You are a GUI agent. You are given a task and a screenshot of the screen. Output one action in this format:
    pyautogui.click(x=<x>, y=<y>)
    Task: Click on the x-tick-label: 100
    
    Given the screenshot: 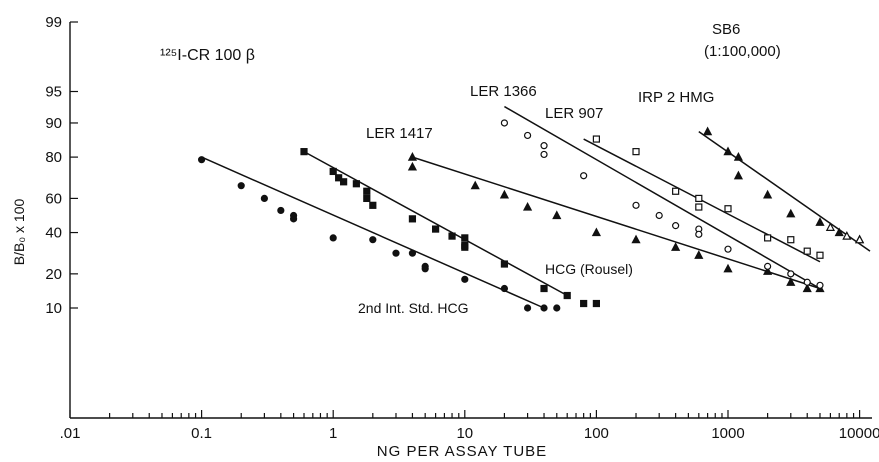 What is the action you would take?
    pyautogui.click(x=596, y=433)
    